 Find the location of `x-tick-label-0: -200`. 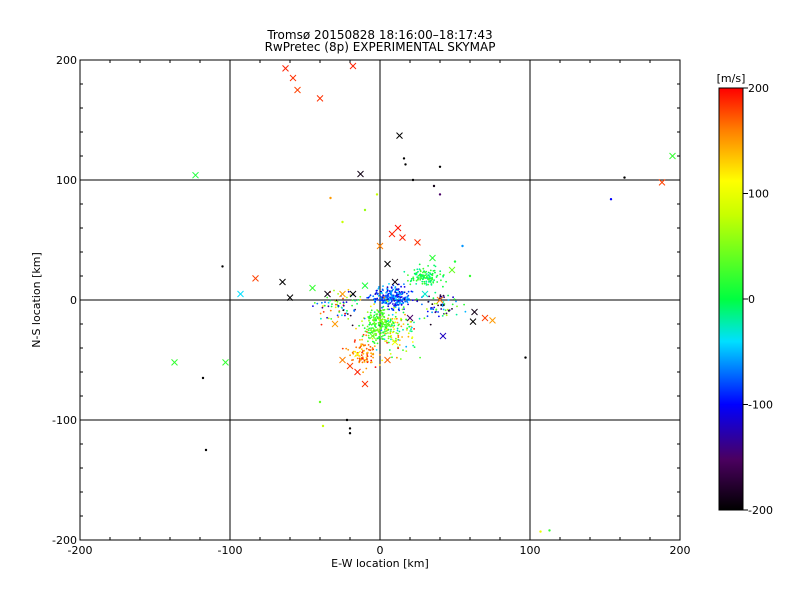

x-tick-label-0: -200 is located at coordinates (80, 550).